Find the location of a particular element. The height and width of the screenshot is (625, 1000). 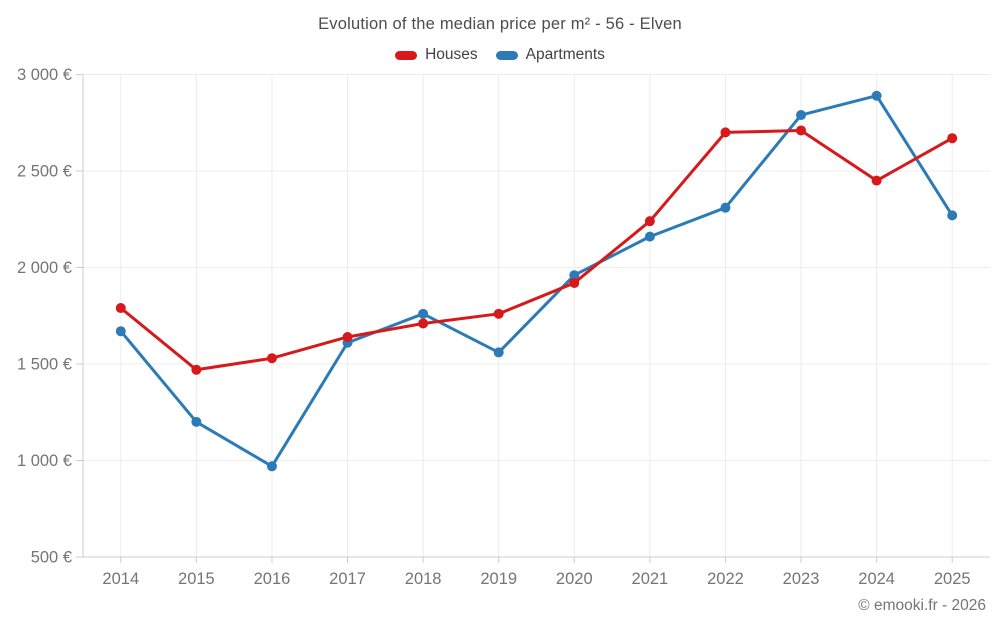

x-axis-tick-label: 2018 is located at coordinates (423, 579).